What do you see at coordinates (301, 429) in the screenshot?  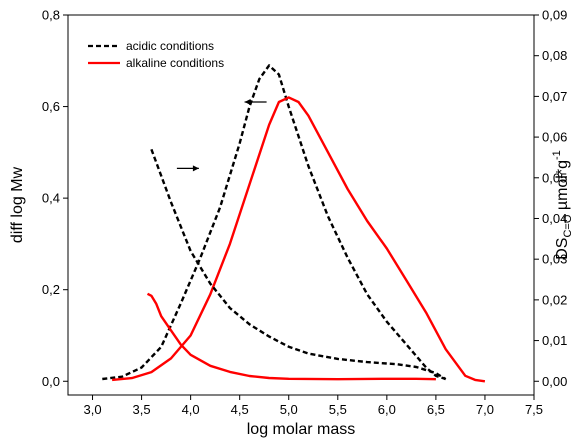 I see `x-axis-title: log molar mass` at bounding box center [301, 429].